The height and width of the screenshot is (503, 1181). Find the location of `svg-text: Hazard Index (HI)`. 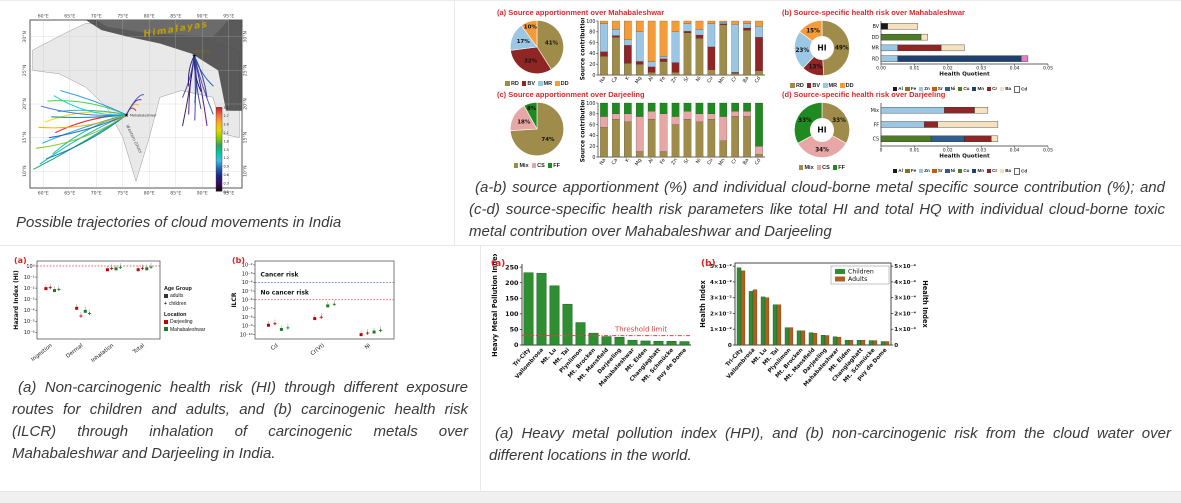

svg-text: Hazard Index (HI) is located at coordinates (16, 300).